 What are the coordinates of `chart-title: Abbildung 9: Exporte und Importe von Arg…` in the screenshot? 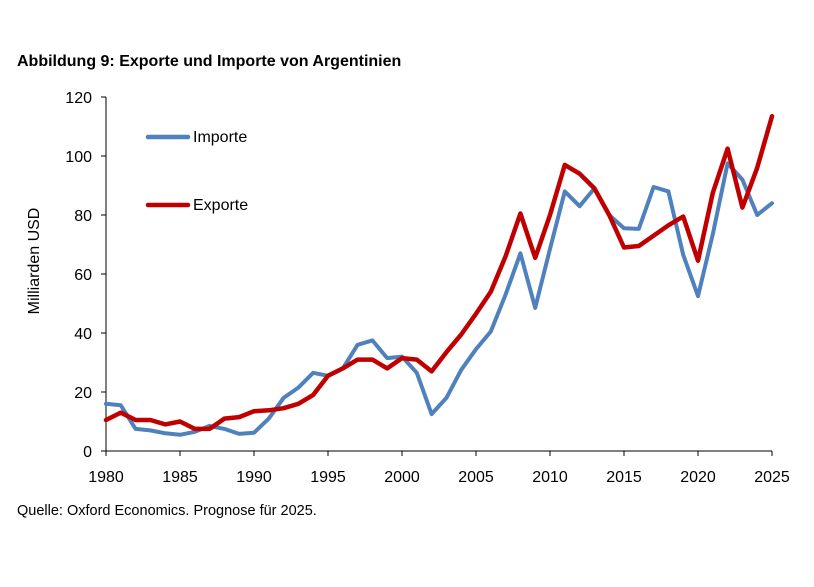 It's located at (209, 61).